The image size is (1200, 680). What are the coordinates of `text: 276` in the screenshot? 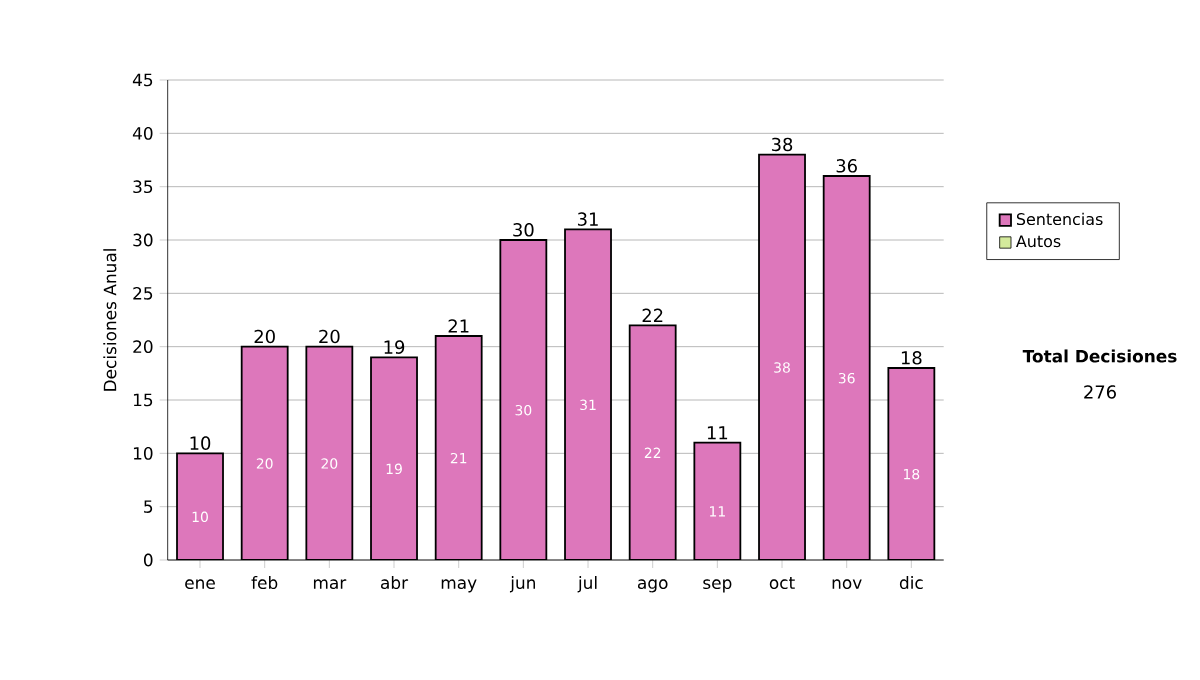 It's located at (1100, 392).